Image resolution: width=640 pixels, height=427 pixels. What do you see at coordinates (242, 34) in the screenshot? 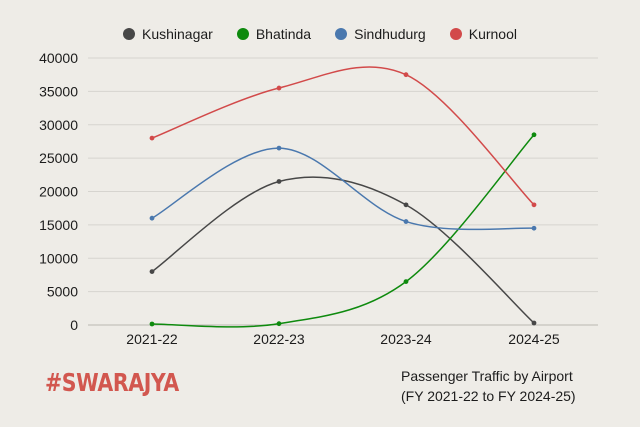
I see `legend-swatch-bhatinda` at bounding box center [242, 34].